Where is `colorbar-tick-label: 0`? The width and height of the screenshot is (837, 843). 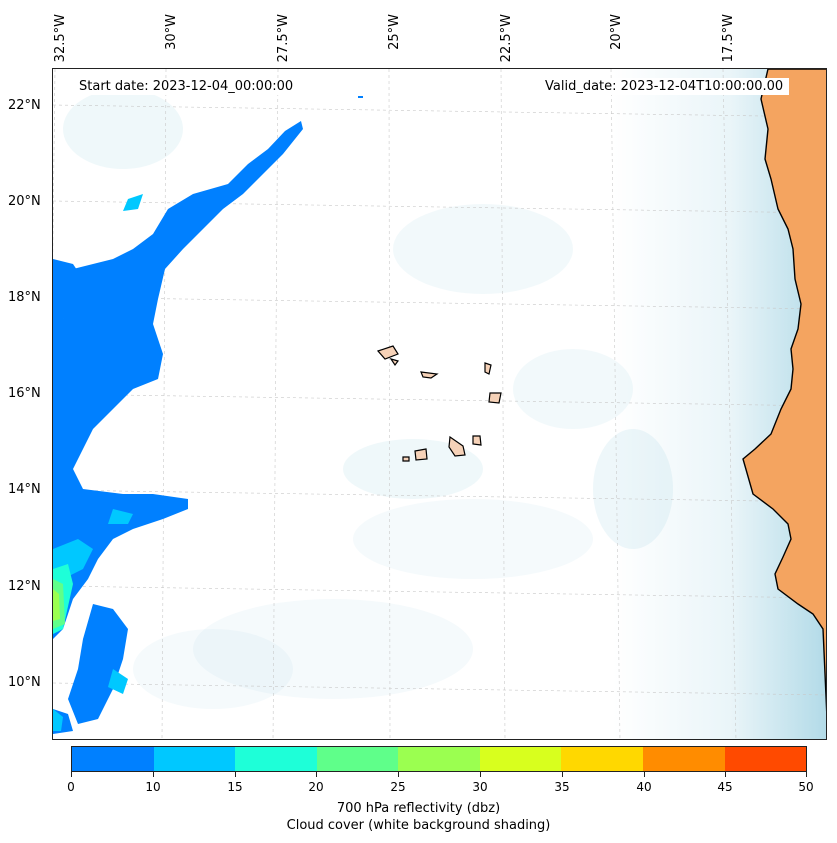 colorbar-tick-label: 0 is located at coordinates (71, 787).